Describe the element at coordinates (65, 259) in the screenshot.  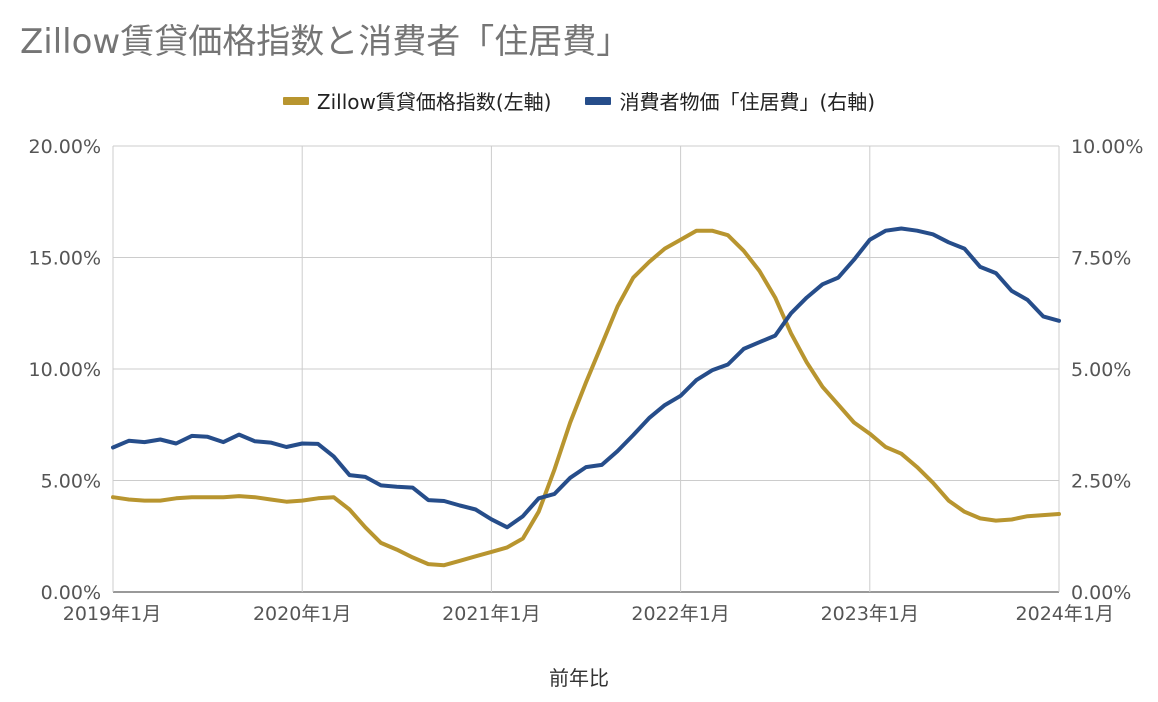
I see `y-left-tick-label: 15.00%` at that location.